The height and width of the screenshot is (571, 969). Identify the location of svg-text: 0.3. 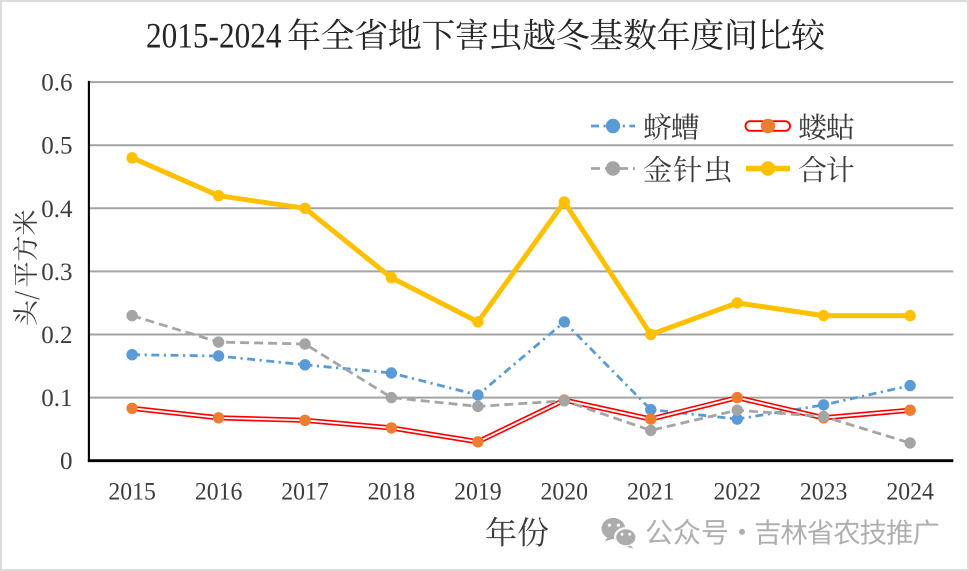
(56, 272).